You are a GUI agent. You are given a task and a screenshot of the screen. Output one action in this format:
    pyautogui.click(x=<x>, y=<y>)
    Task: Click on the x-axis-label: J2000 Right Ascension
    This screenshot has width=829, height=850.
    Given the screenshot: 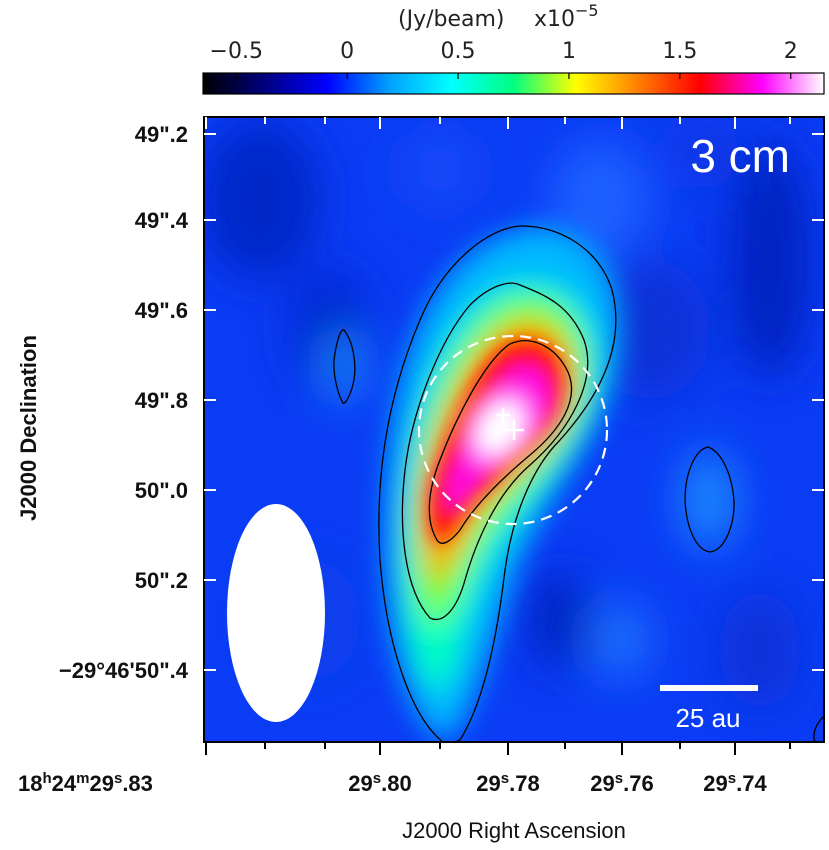 What is the action you would take?
    pyautogui.click(x=514, y=830)
    